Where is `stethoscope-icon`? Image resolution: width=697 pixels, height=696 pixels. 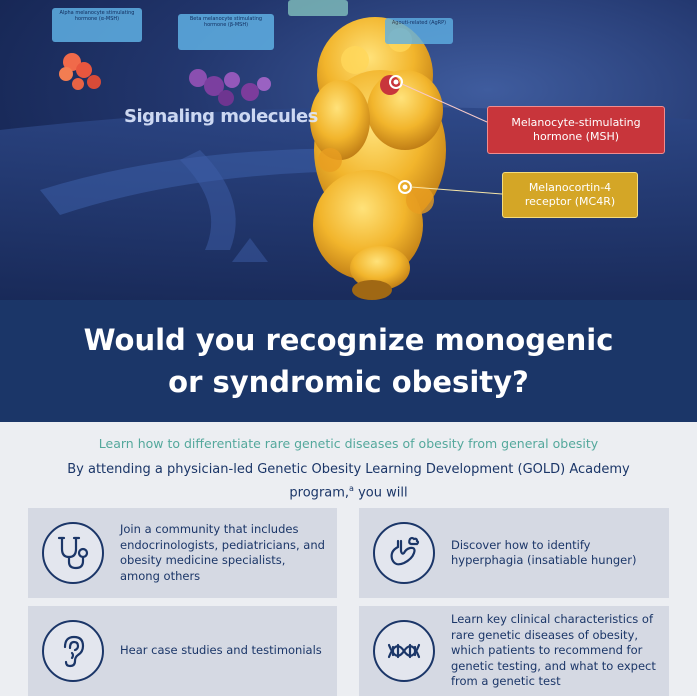
stethoscope-icon is located at coordinates (73, 553).